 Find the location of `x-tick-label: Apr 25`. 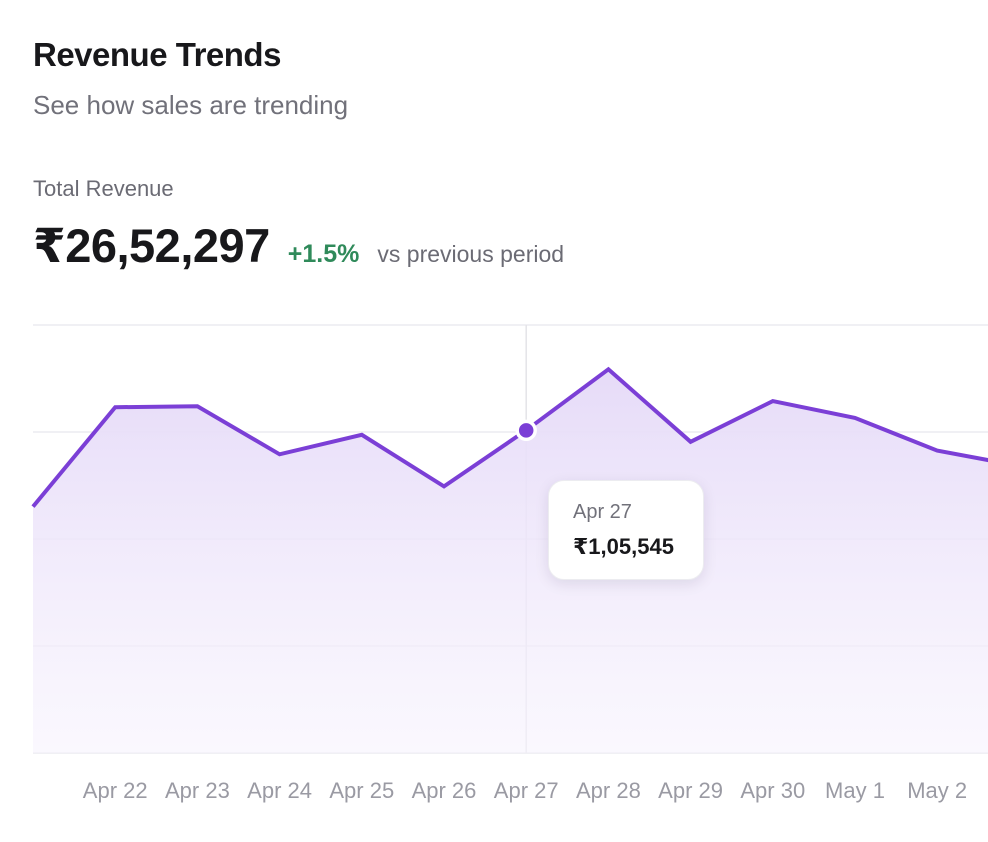

x-tick-label: Apr 25 is located at coordinates (361, 790).